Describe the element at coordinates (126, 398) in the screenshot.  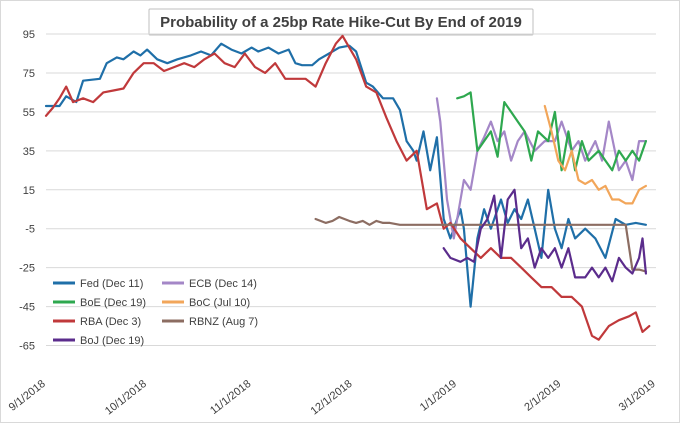
I see `x-tick-label: 10/1/2018` at that location.